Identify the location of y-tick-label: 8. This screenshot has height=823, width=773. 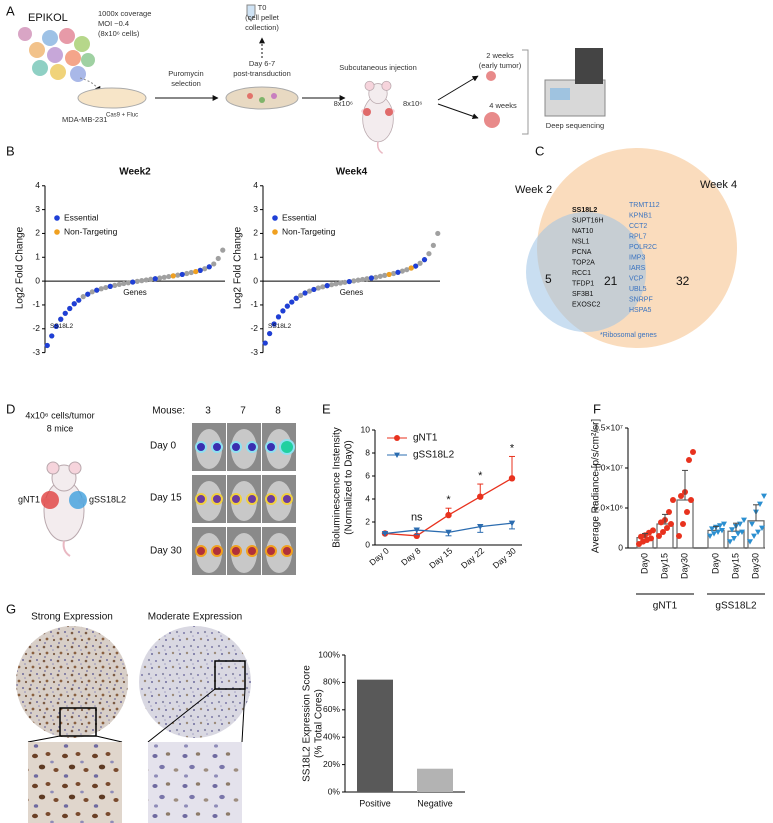
(367, 452).